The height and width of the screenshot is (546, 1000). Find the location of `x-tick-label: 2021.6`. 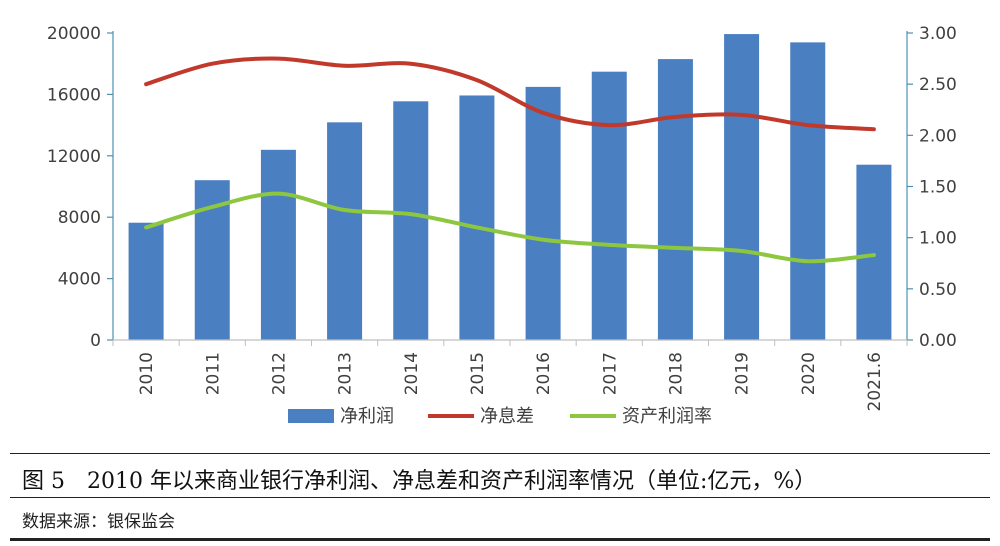

x-tick-label: 2021.6 is located at coordinates (875, 381).